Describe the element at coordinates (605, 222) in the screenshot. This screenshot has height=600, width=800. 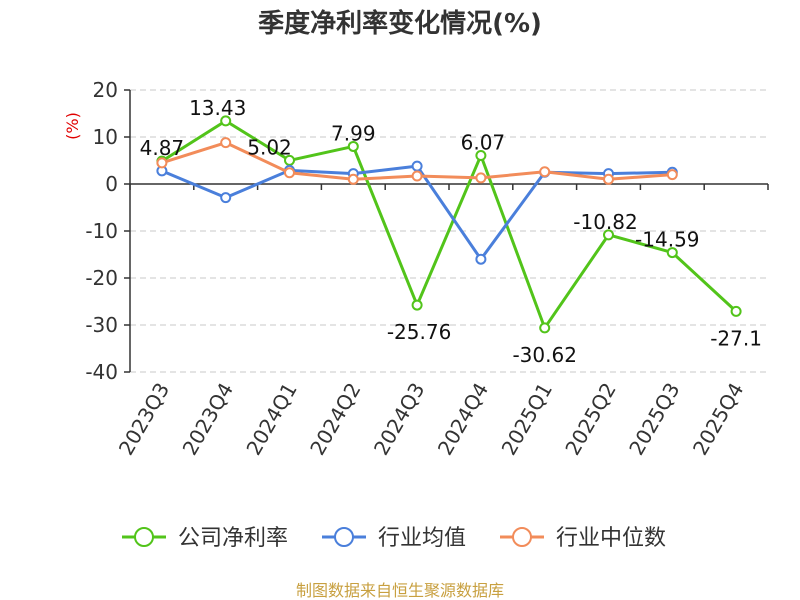
I see `data-label: -10.82` at that location.